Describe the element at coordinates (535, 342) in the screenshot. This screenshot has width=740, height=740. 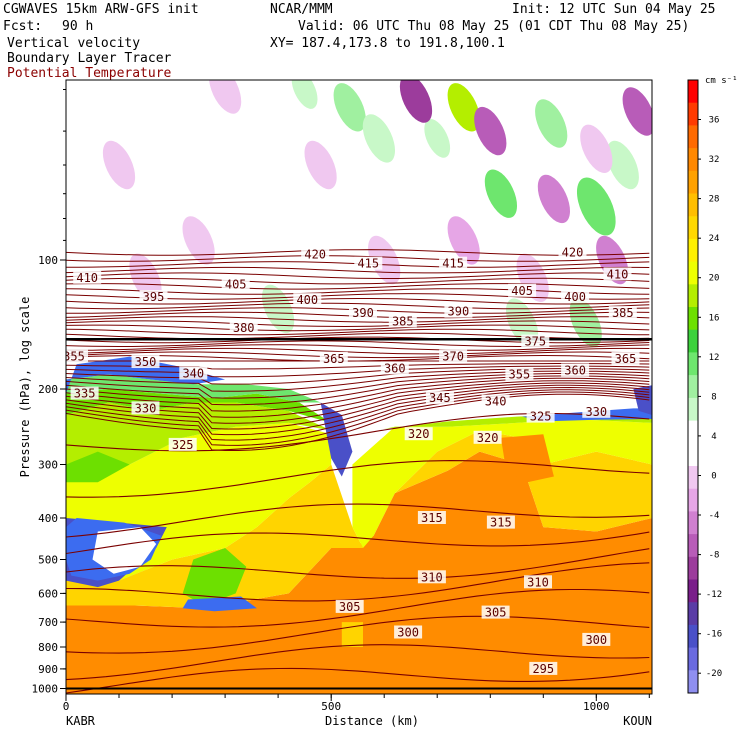
I see `theta-label: 375` at that location.